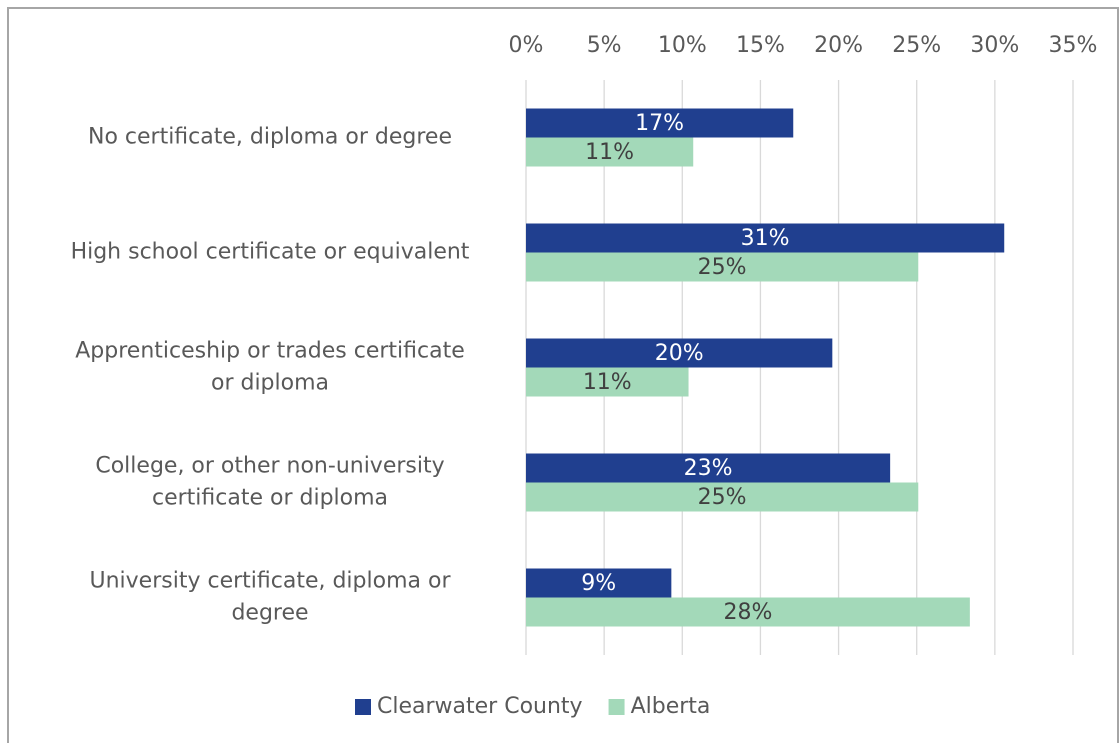 Image resolution: width=1120 pixels, height=743 pixels. I want to click on x-tick-label: 15%, so click(760, 45).